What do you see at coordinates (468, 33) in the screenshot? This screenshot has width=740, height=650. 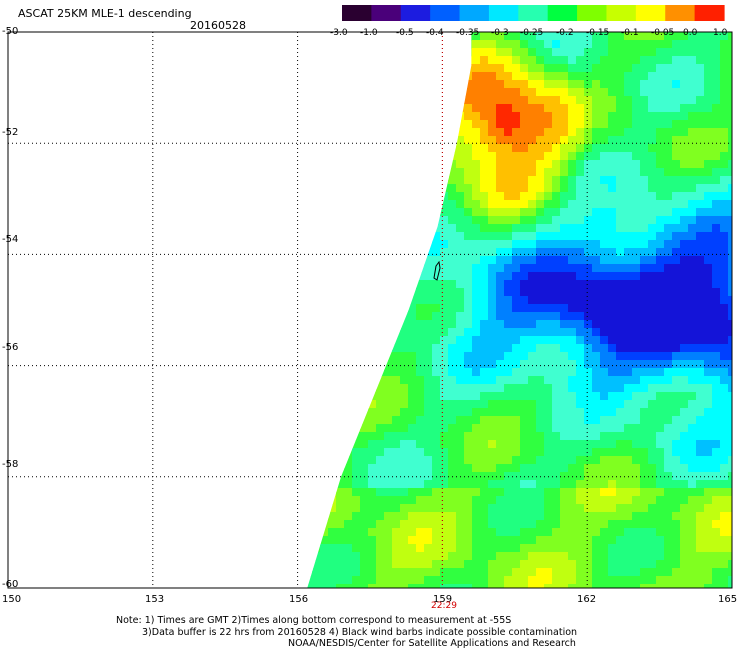 I see `colorbar-tick: -0.35` at bounding box center [468, 33].